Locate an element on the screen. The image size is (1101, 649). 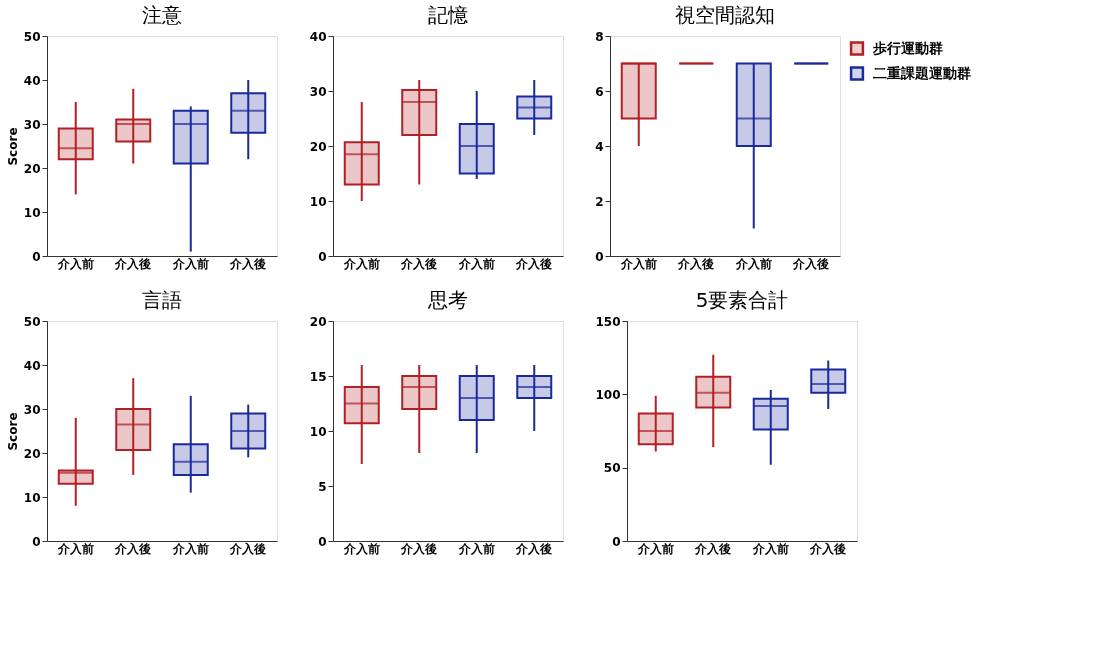
chart-title: 注意 is located at coordinates (162, 15).